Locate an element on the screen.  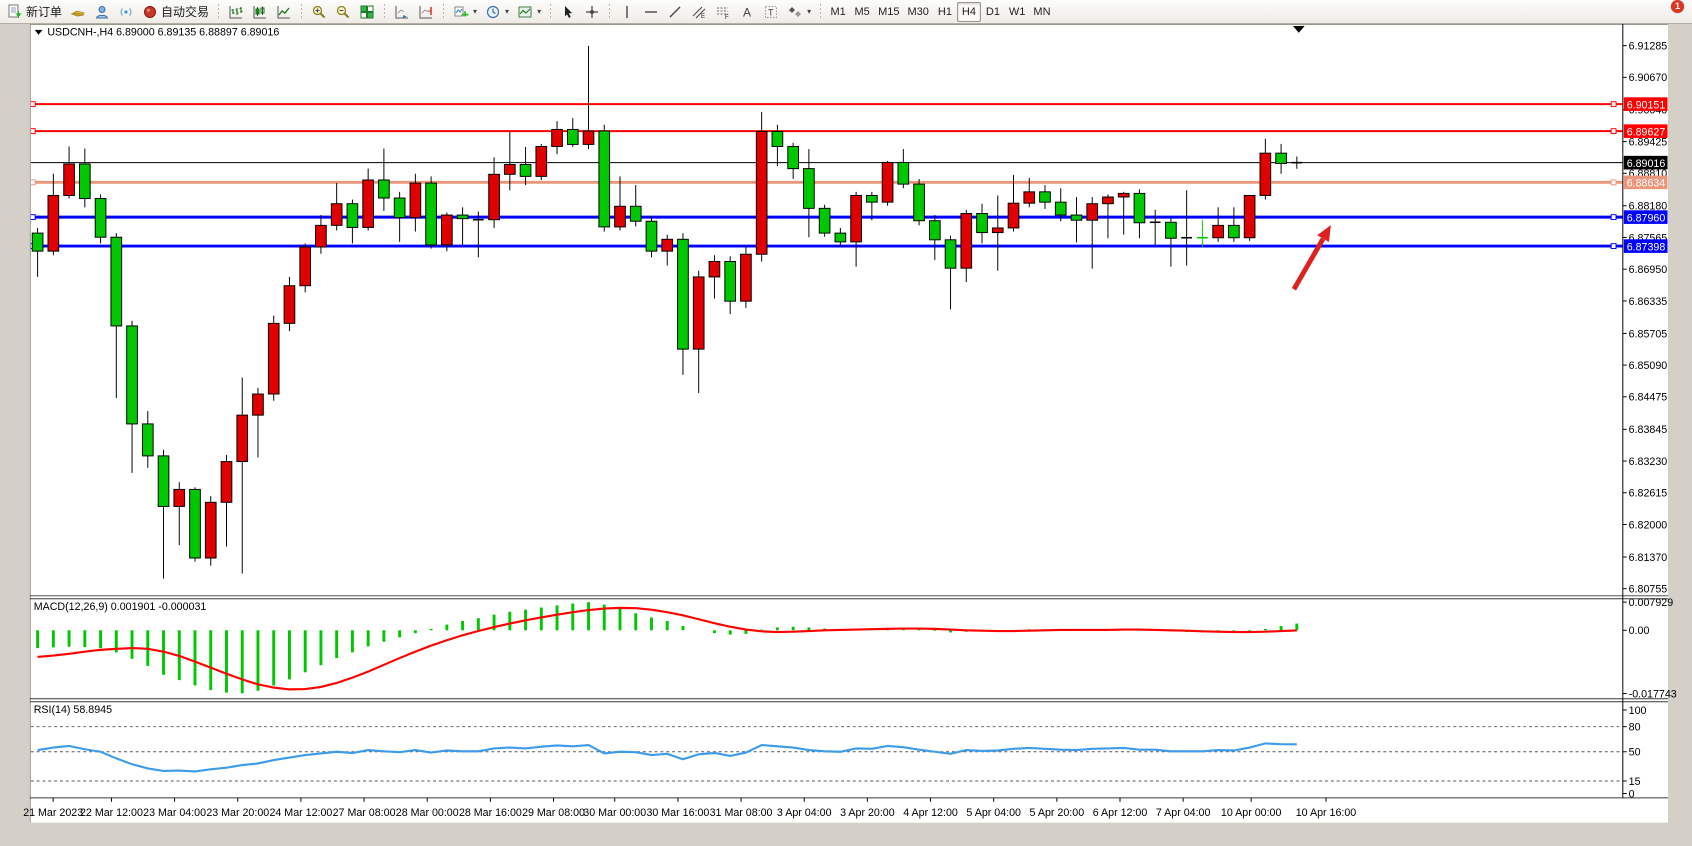
vertical-line-button is located at coordinates (627, 12).